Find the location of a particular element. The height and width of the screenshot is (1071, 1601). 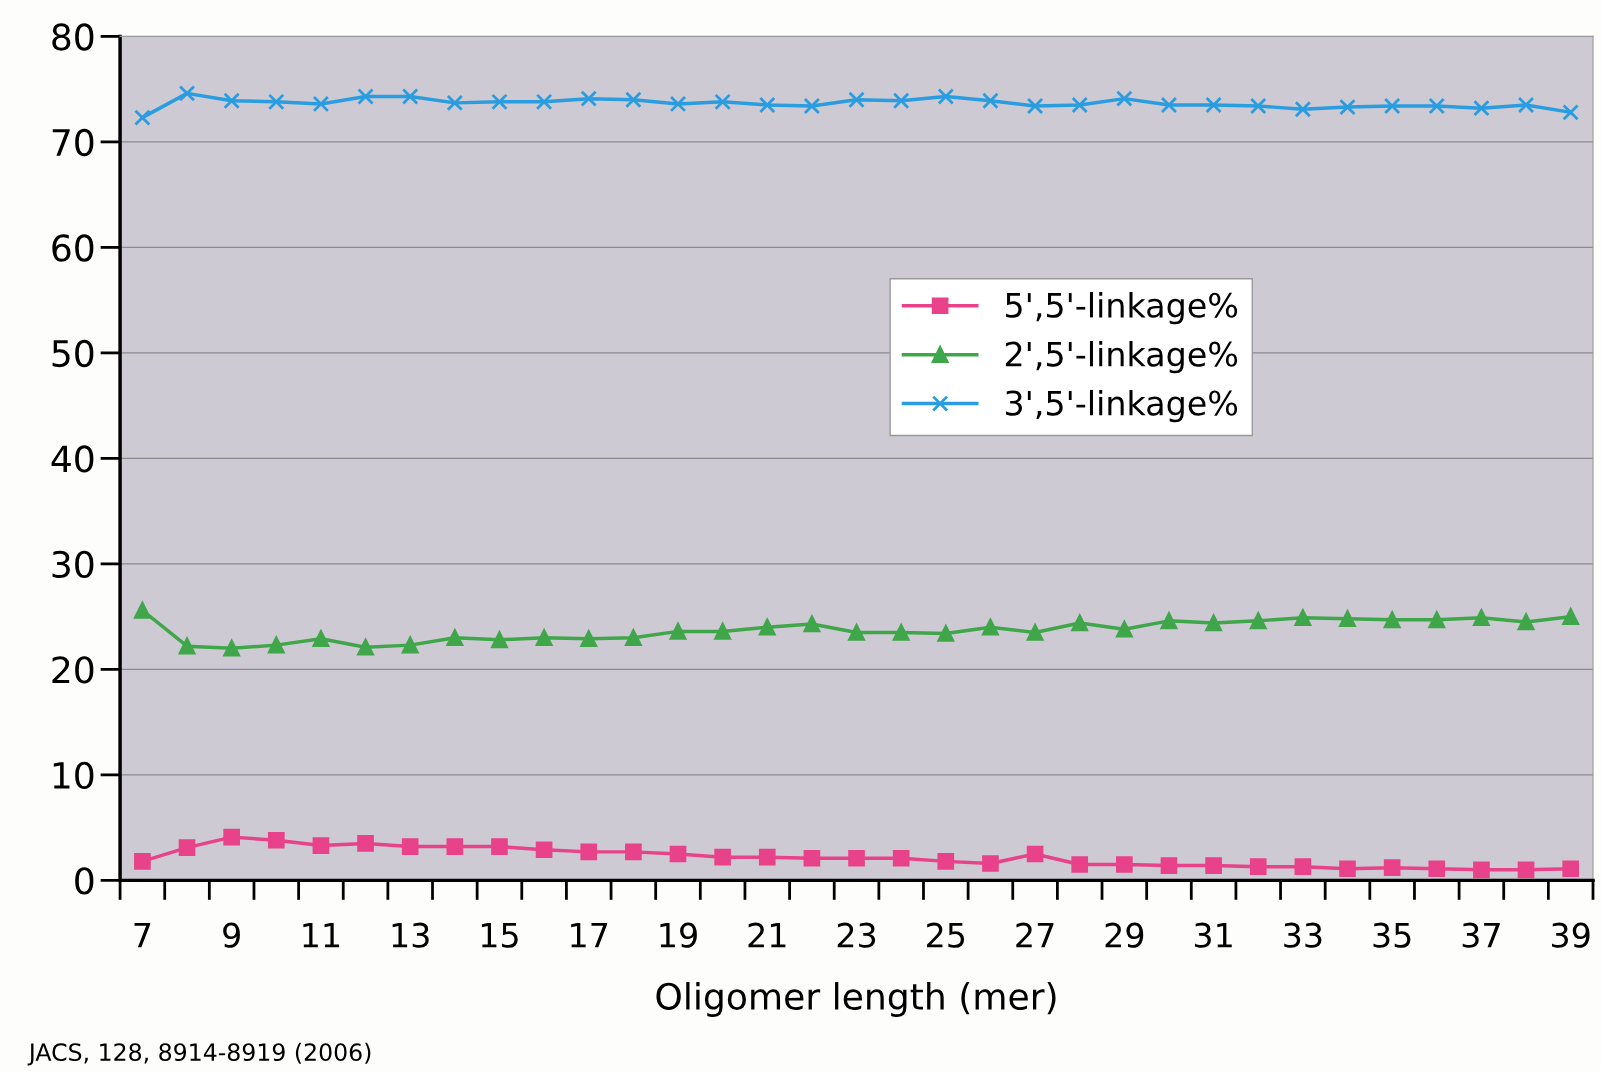

x-tick-label: 7 is located at coordinates (142, 935).